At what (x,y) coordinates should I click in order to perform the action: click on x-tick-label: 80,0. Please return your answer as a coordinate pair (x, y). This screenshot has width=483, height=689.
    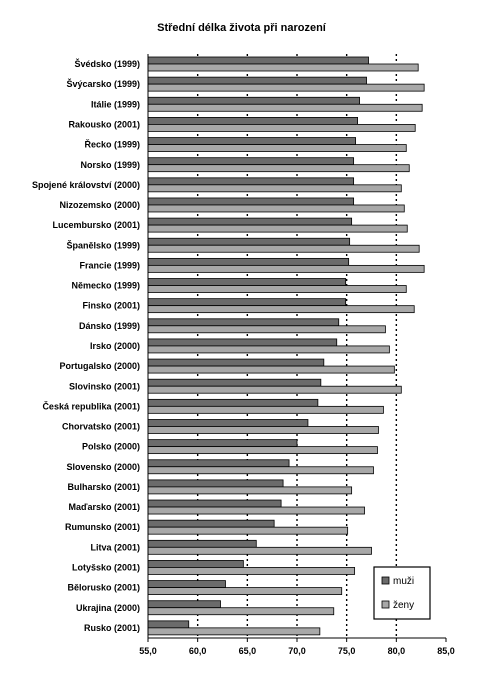
    Looking at the image, I should click on (397, 651).